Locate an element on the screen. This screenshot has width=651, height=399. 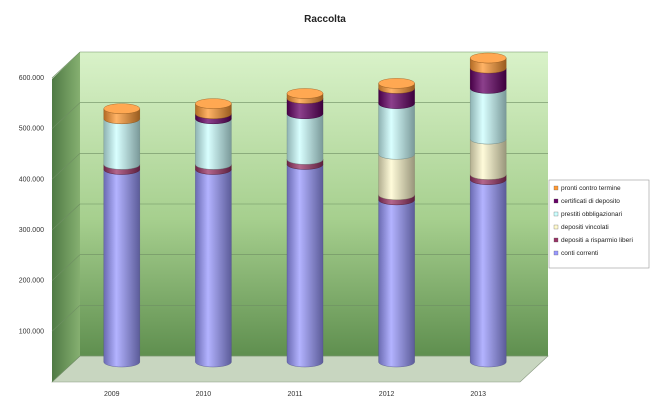
chart-title: Raccolta is located at coordinates (325, 19).